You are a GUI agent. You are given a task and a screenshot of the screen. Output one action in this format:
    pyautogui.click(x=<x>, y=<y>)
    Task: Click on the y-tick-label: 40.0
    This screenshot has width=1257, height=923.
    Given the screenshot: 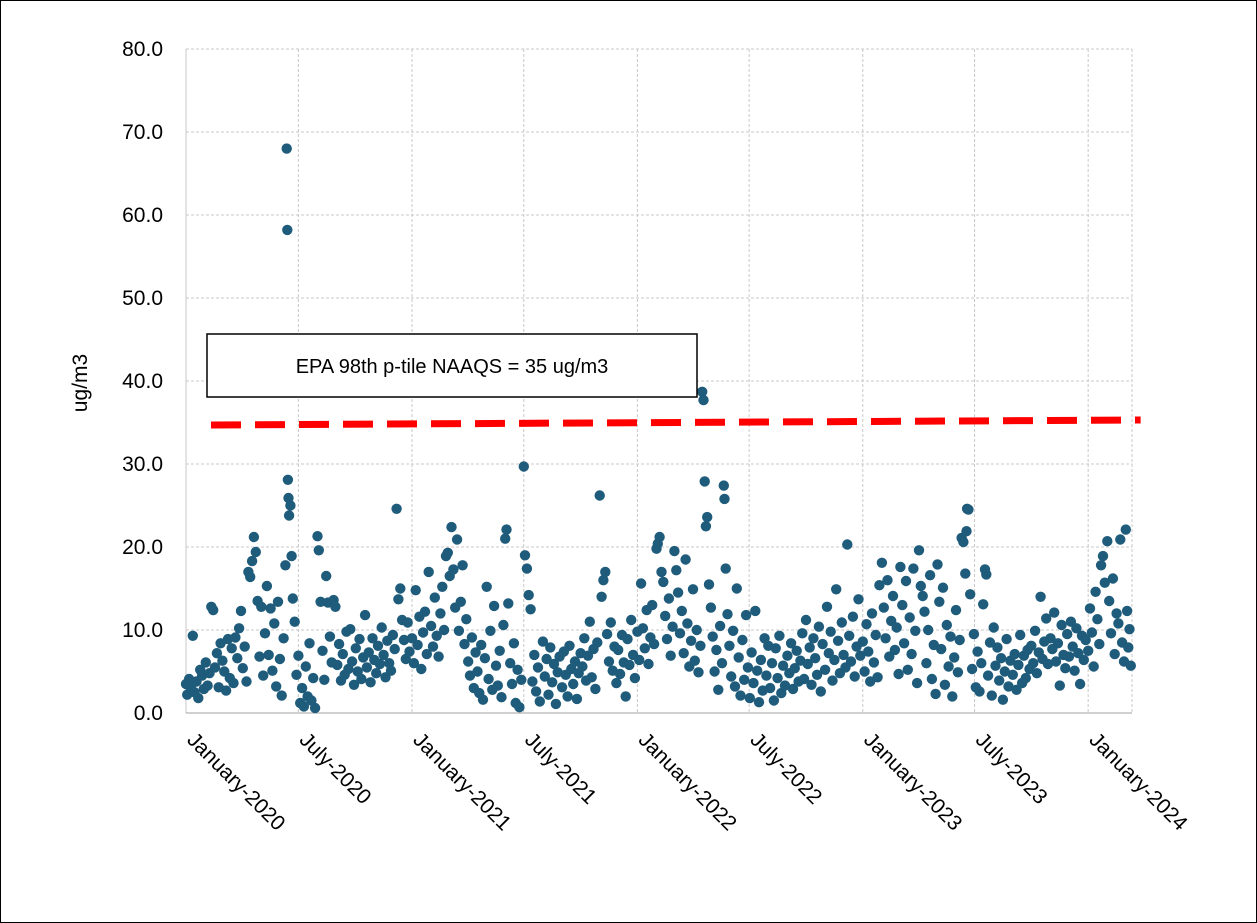 What is the action you would take?
    pyautogui.click(x=142, y=381)
    